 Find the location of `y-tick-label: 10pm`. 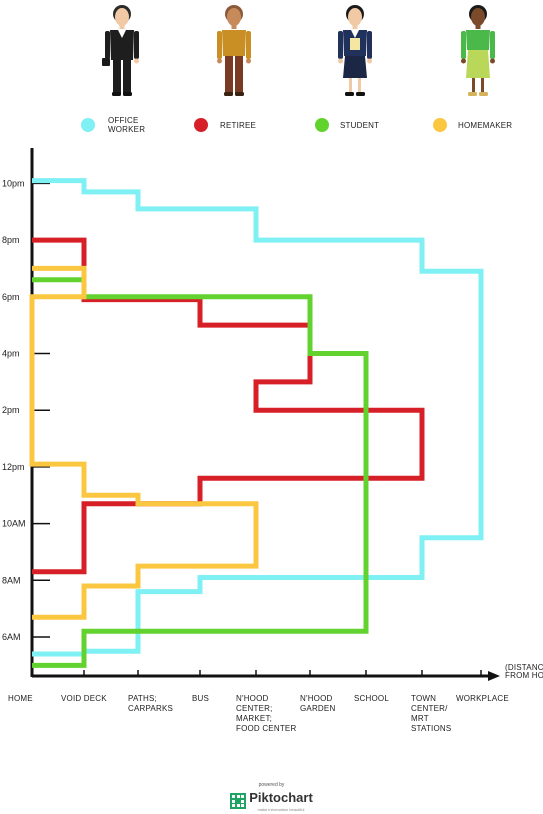

y-tick-label: 10pm is located at coordinates (13, 183).